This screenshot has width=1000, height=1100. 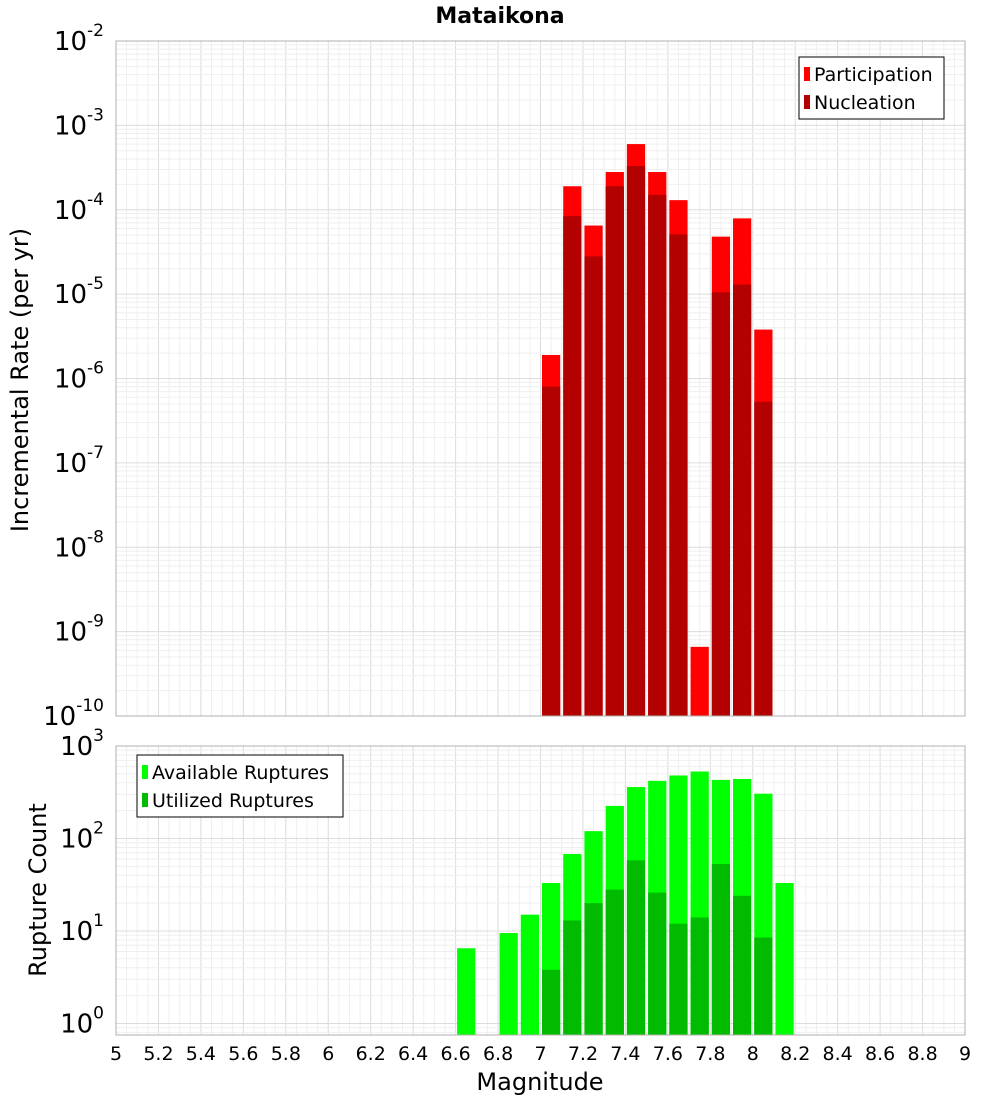 I want to click on x-tick-label: 7.6, so click(x=668, y=1054).